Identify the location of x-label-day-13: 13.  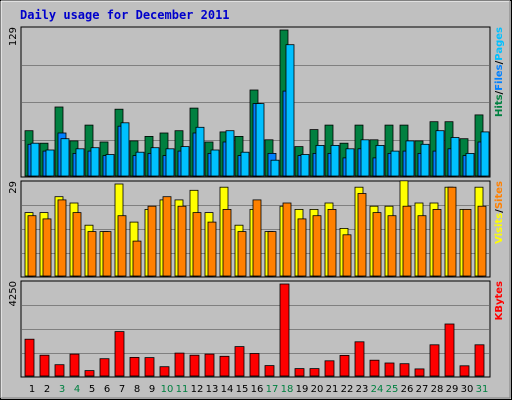
(212, 389).